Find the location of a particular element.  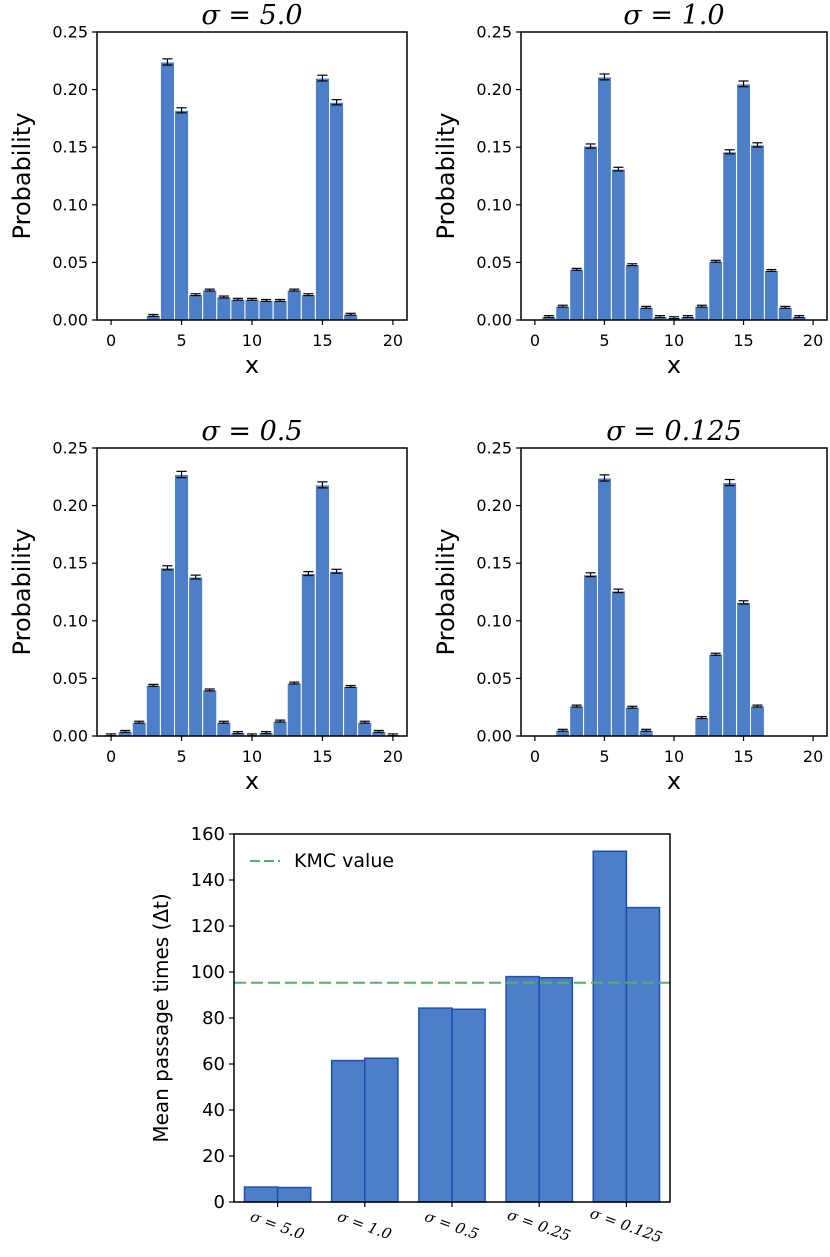

y-tick-label: 0 is located at coordinates (219, 1202).